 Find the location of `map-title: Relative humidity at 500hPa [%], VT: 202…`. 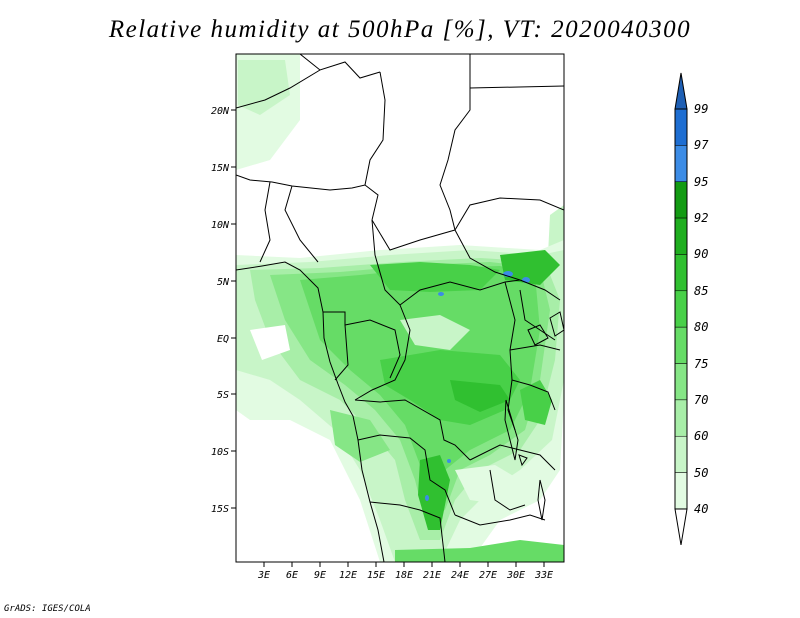

map-title: Relative humidity at 500hPa [%], VT: 202… is located at coordinates (400, 29).